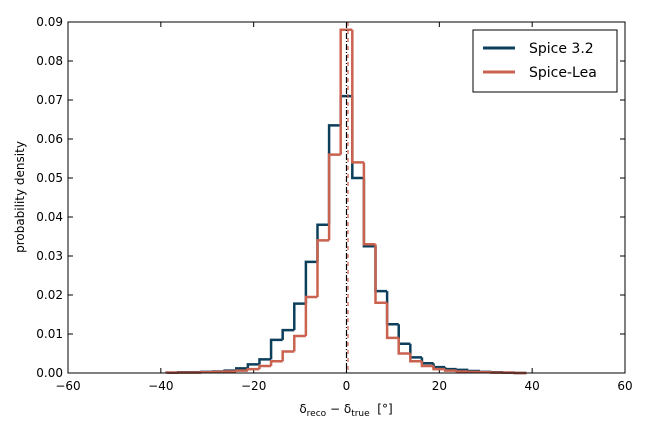 This screenshot has height=432, width=648. I want to click on y-tick-label: 0.08, so click(49, 61).